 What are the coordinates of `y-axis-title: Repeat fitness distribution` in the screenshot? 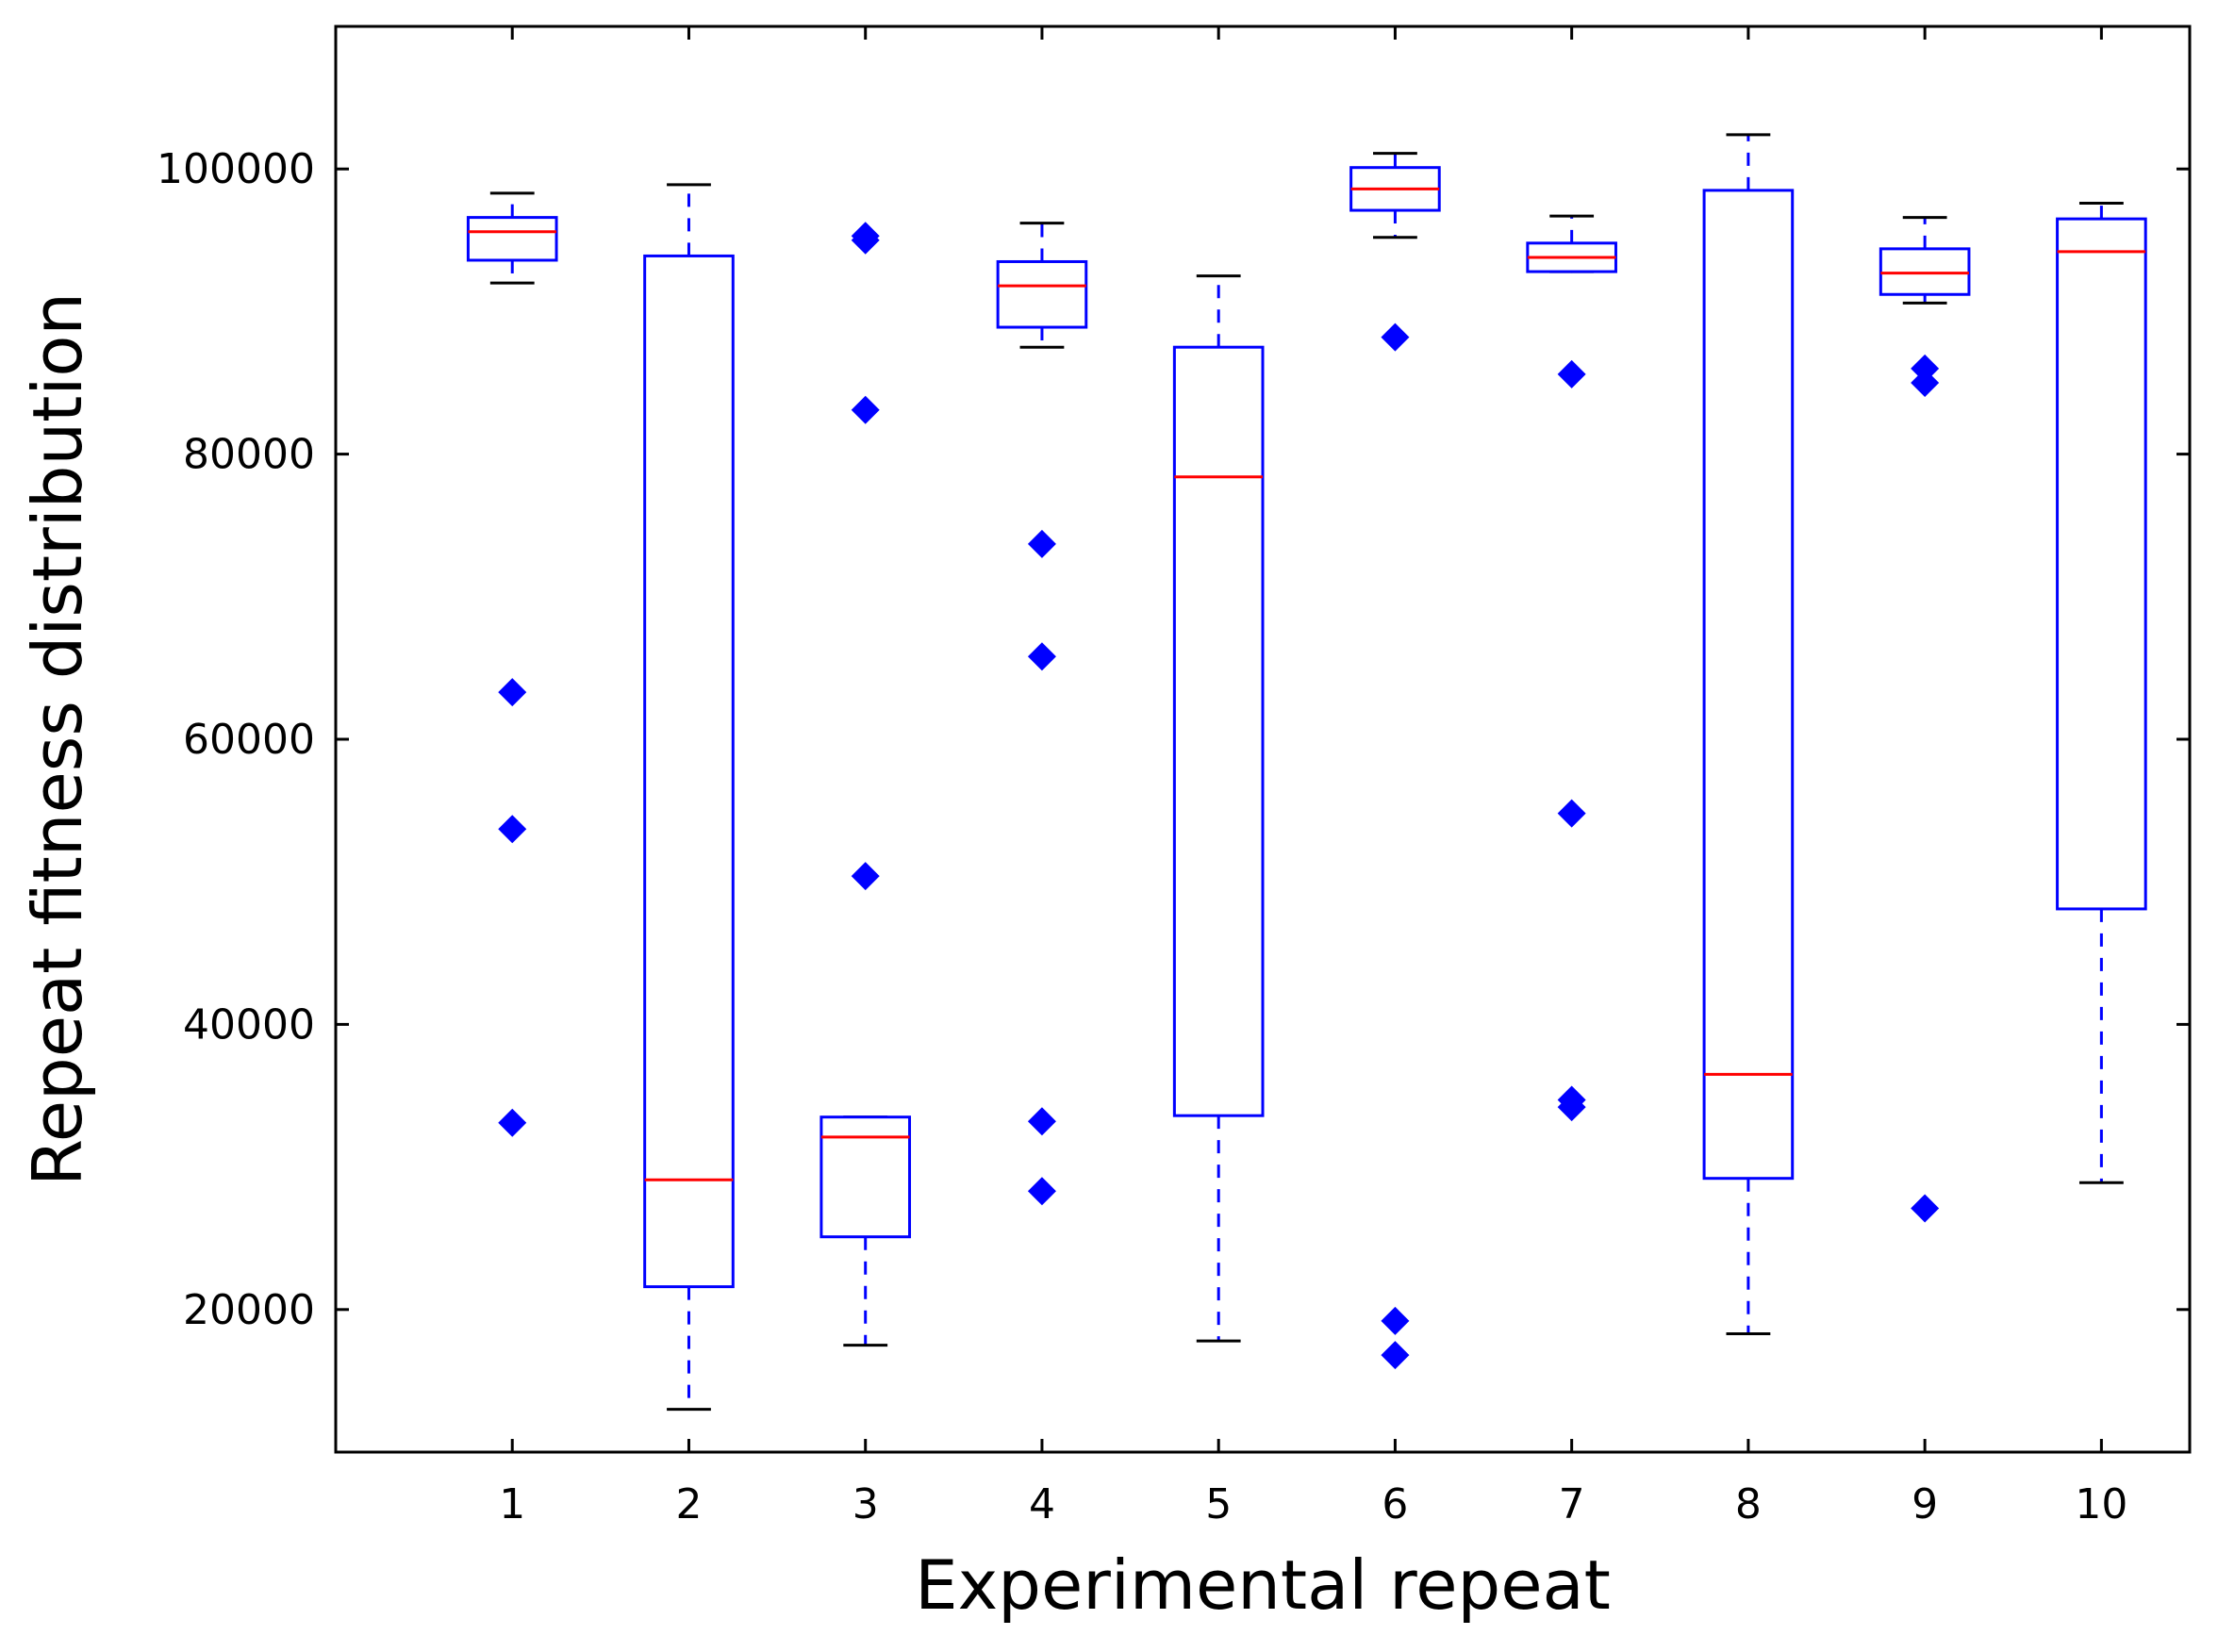 It's located at (57, 739).